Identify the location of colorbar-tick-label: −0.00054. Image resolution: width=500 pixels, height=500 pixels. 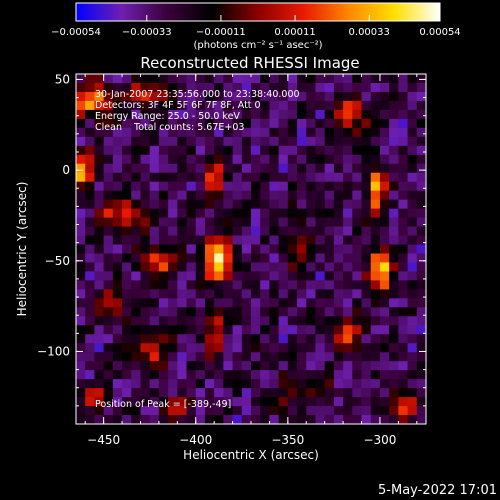
(76, 32).